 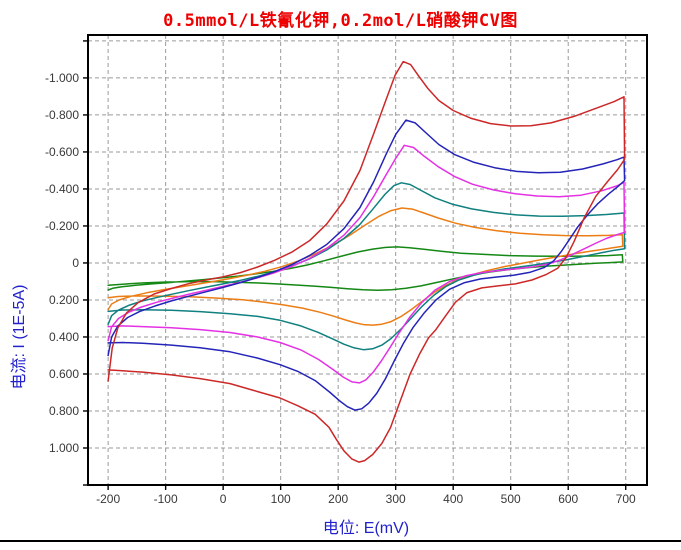 I want to click on x-tick-label: 600, so click(x=568, y=499).